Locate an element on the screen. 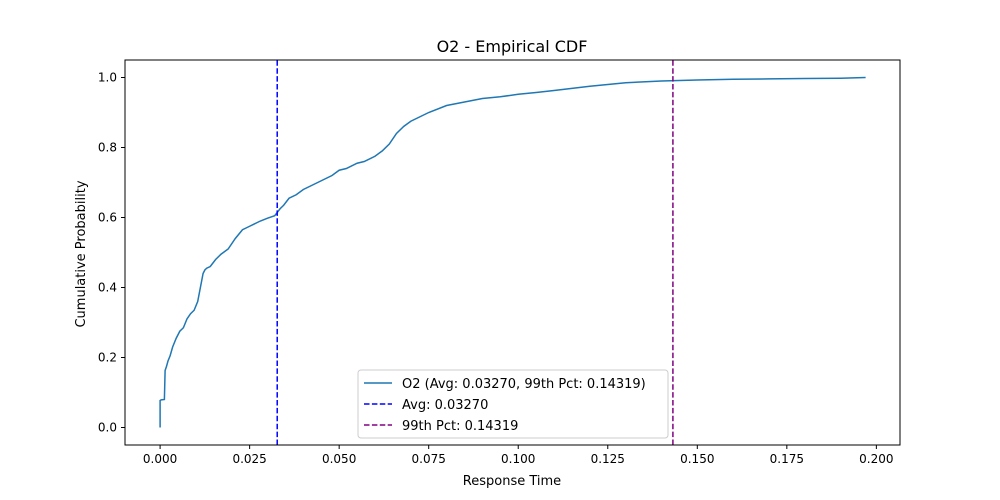 The width and height of the screenshot is (1000, 500). y-tick-label: 0.4 is located at coordinates (107, 288).